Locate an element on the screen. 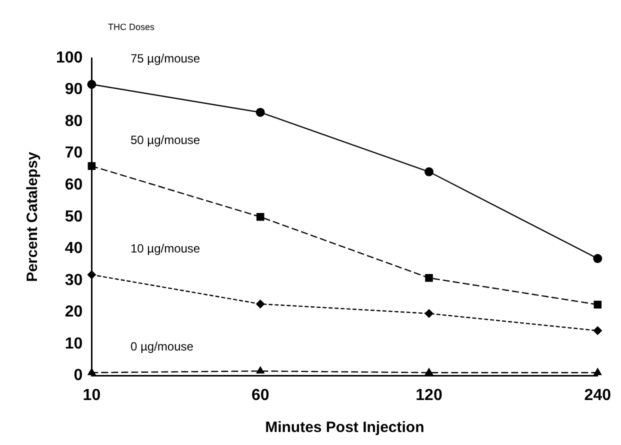 Image resolution: width=621 pixels, height=445 pixels. y-tick-label: 100 is located at coordinates (69, 57).